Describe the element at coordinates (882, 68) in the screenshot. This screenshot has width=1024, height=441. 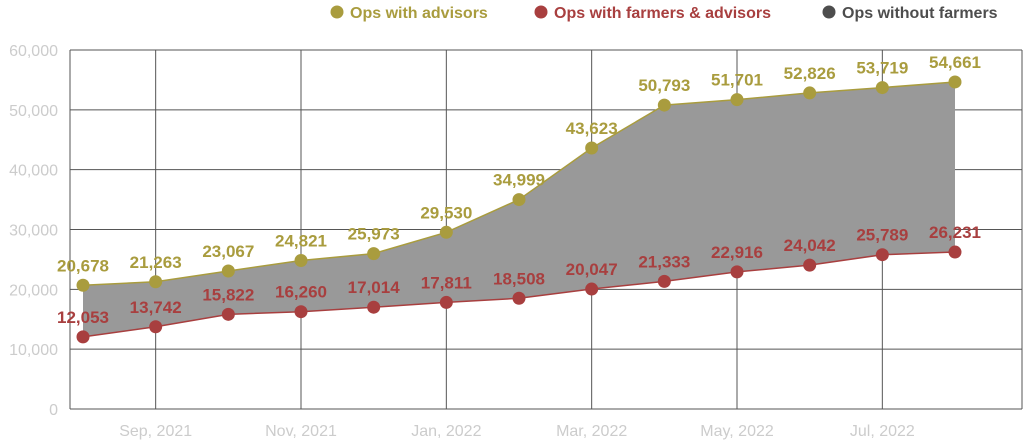
I see `data-label-advisors: 53,719` at that location.